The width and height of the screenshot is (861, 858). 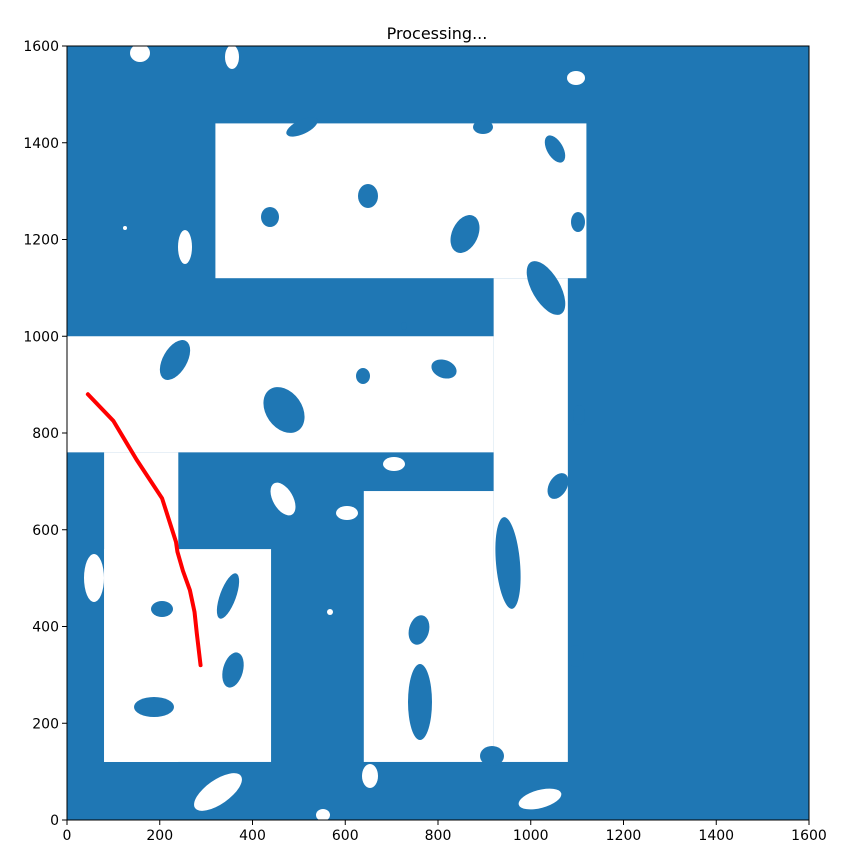 What do you see at coordinates (438, 836) in the screenshot?
I see `x-tick-label: 800` at bounding box center [438, 836].